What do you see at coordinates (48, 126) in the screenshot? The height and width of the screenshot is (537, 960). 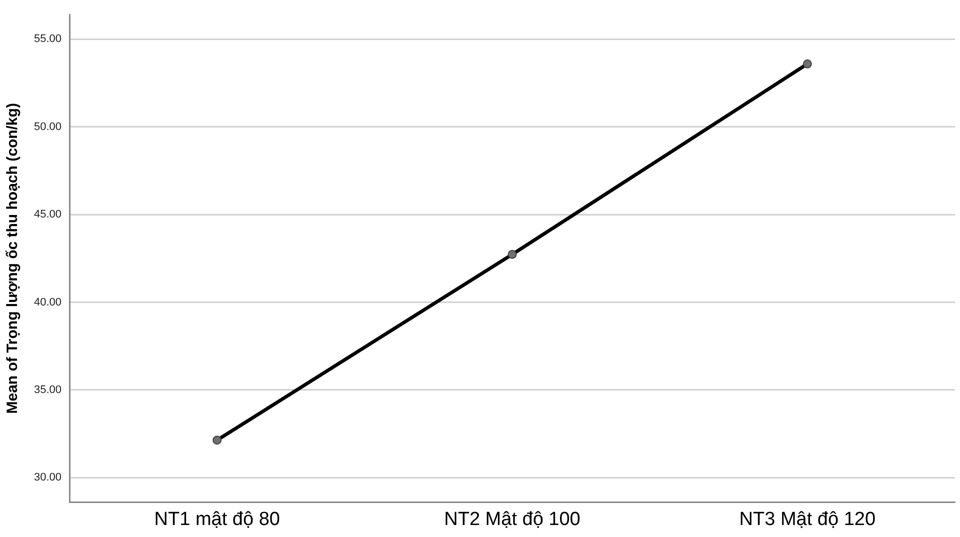 I see `y-tick-label: 50.00` at bounding box center [48, 126].